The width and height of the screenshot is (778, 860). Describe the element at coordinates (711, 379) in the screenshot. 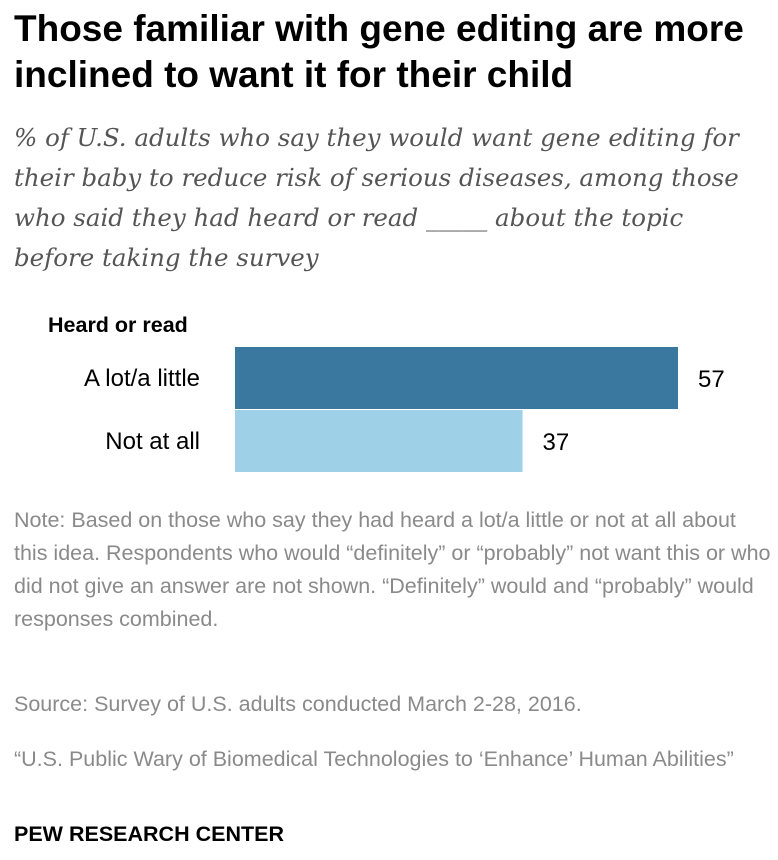

I see `value-label: 57` at that location.